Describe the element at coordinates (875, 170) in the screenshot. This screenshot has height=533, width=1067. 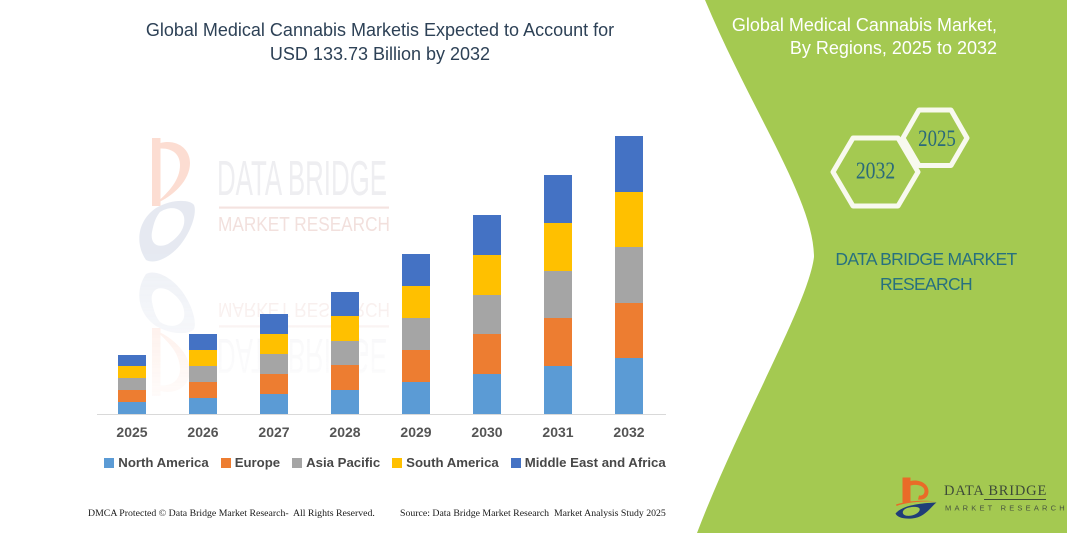
I see `svg-text: 2032` at that location.